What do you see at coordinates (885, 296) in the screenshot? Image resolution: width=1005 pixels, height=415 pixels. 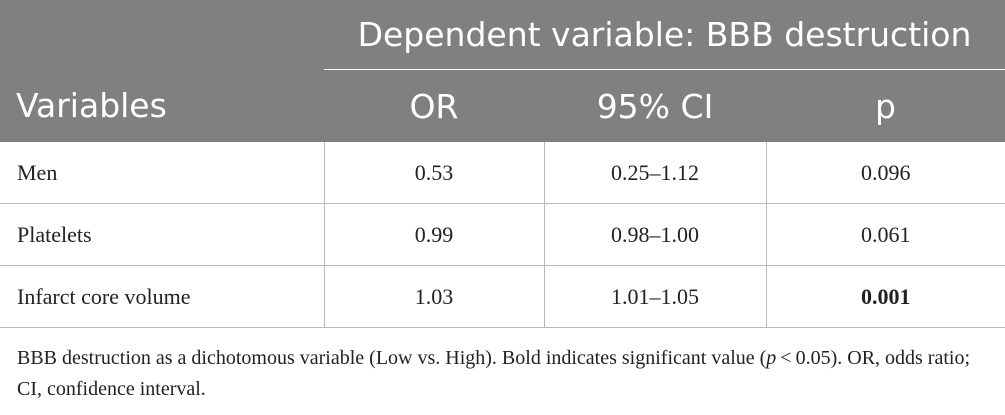 I see `p-cell-significant: 0.001` at bounding box center [885, 296].